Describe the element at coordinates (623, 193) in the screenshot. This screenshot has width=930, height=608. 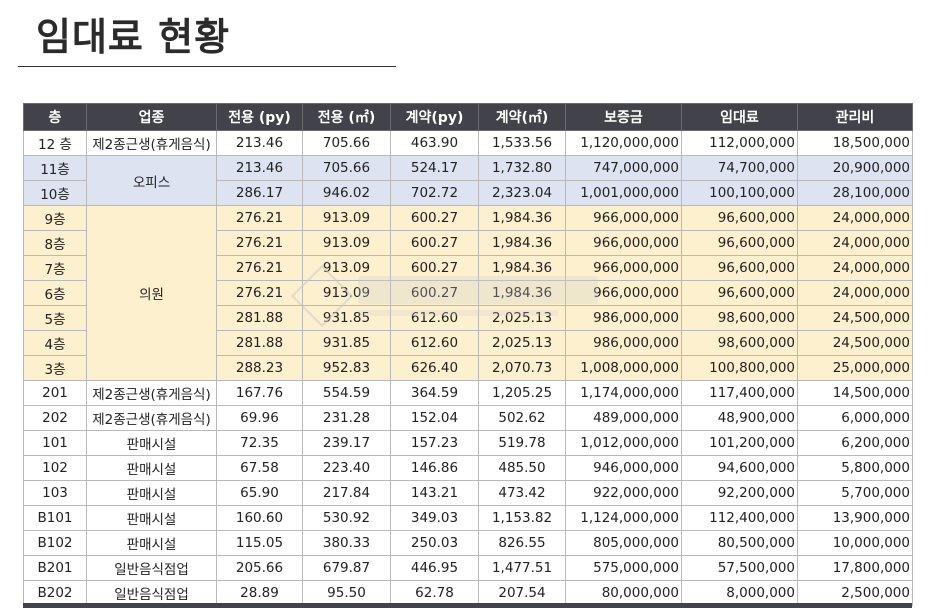
I see `cell-deposit: 1,001,000,000` at that location.